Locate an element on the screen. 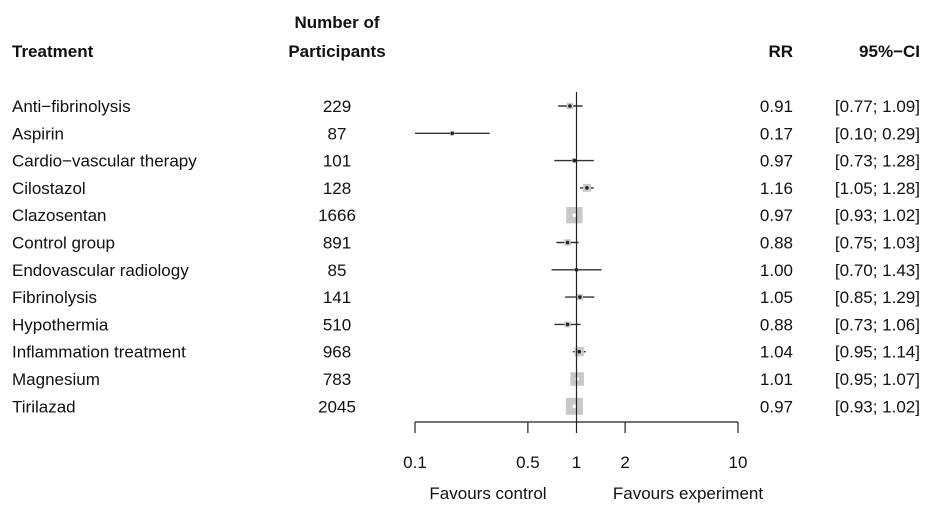 The height and width of the screenshot is (506, 935). x-tick-label: 0.5 is located at coordinates (528, 462).